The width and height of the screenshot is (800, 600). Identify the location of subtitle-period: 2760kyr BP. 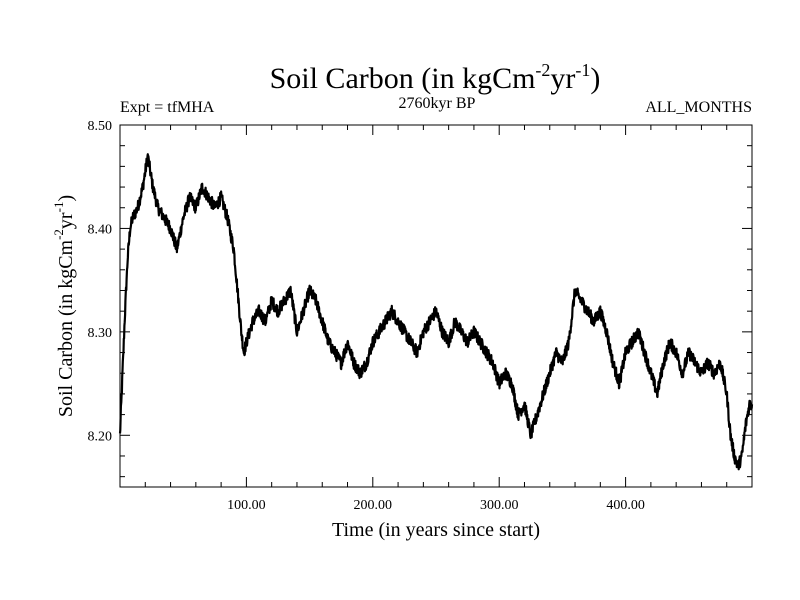
(437, 103).